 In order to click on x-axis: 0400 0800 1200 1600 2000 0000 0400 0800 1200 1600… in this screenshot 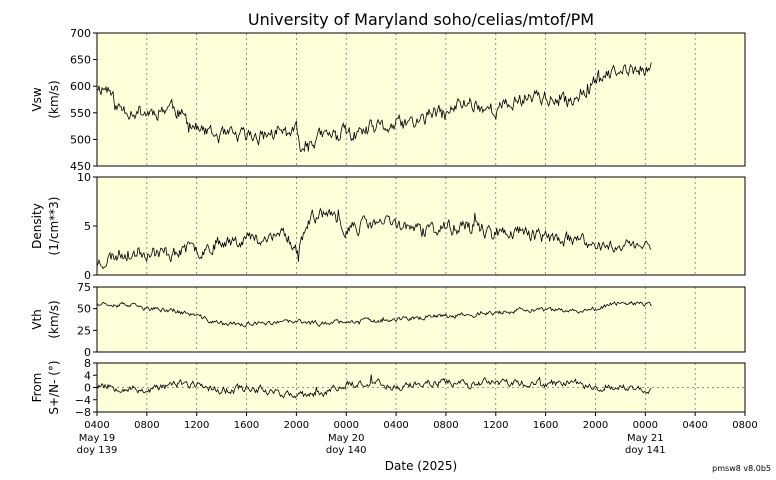, I will do `click(417, 434)`.